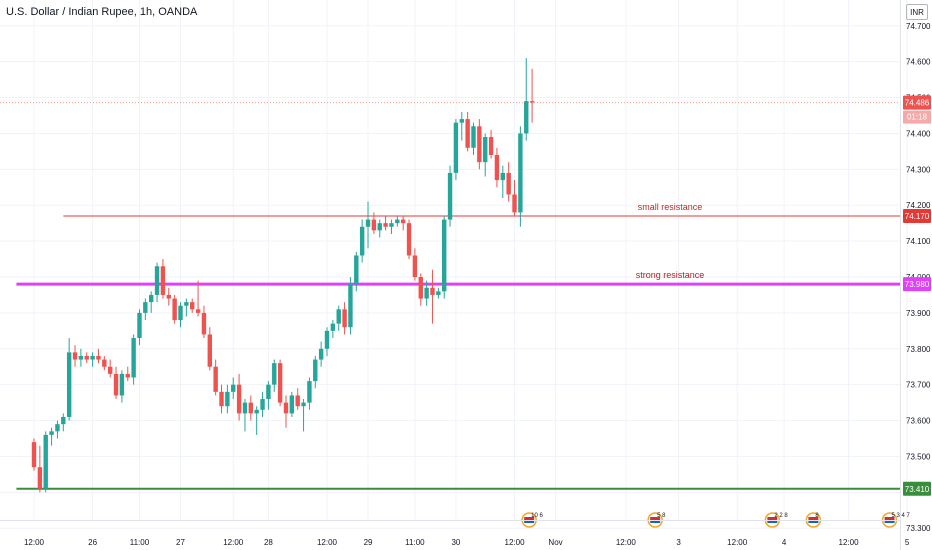 The width and height of the screenshot is (932, 550). Describe the element at coordinates (918, 62) in the screenshot. I see `price-tick-label: 74.600` at that location.